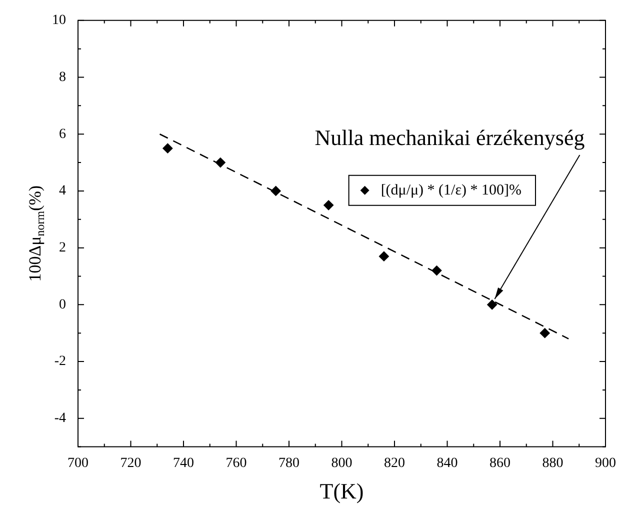 The width and height of the screenshot is (624, 510). I want to click on legend-label: [(dμ/μ) * (1/ε) * 100]%, so click(451, 190).